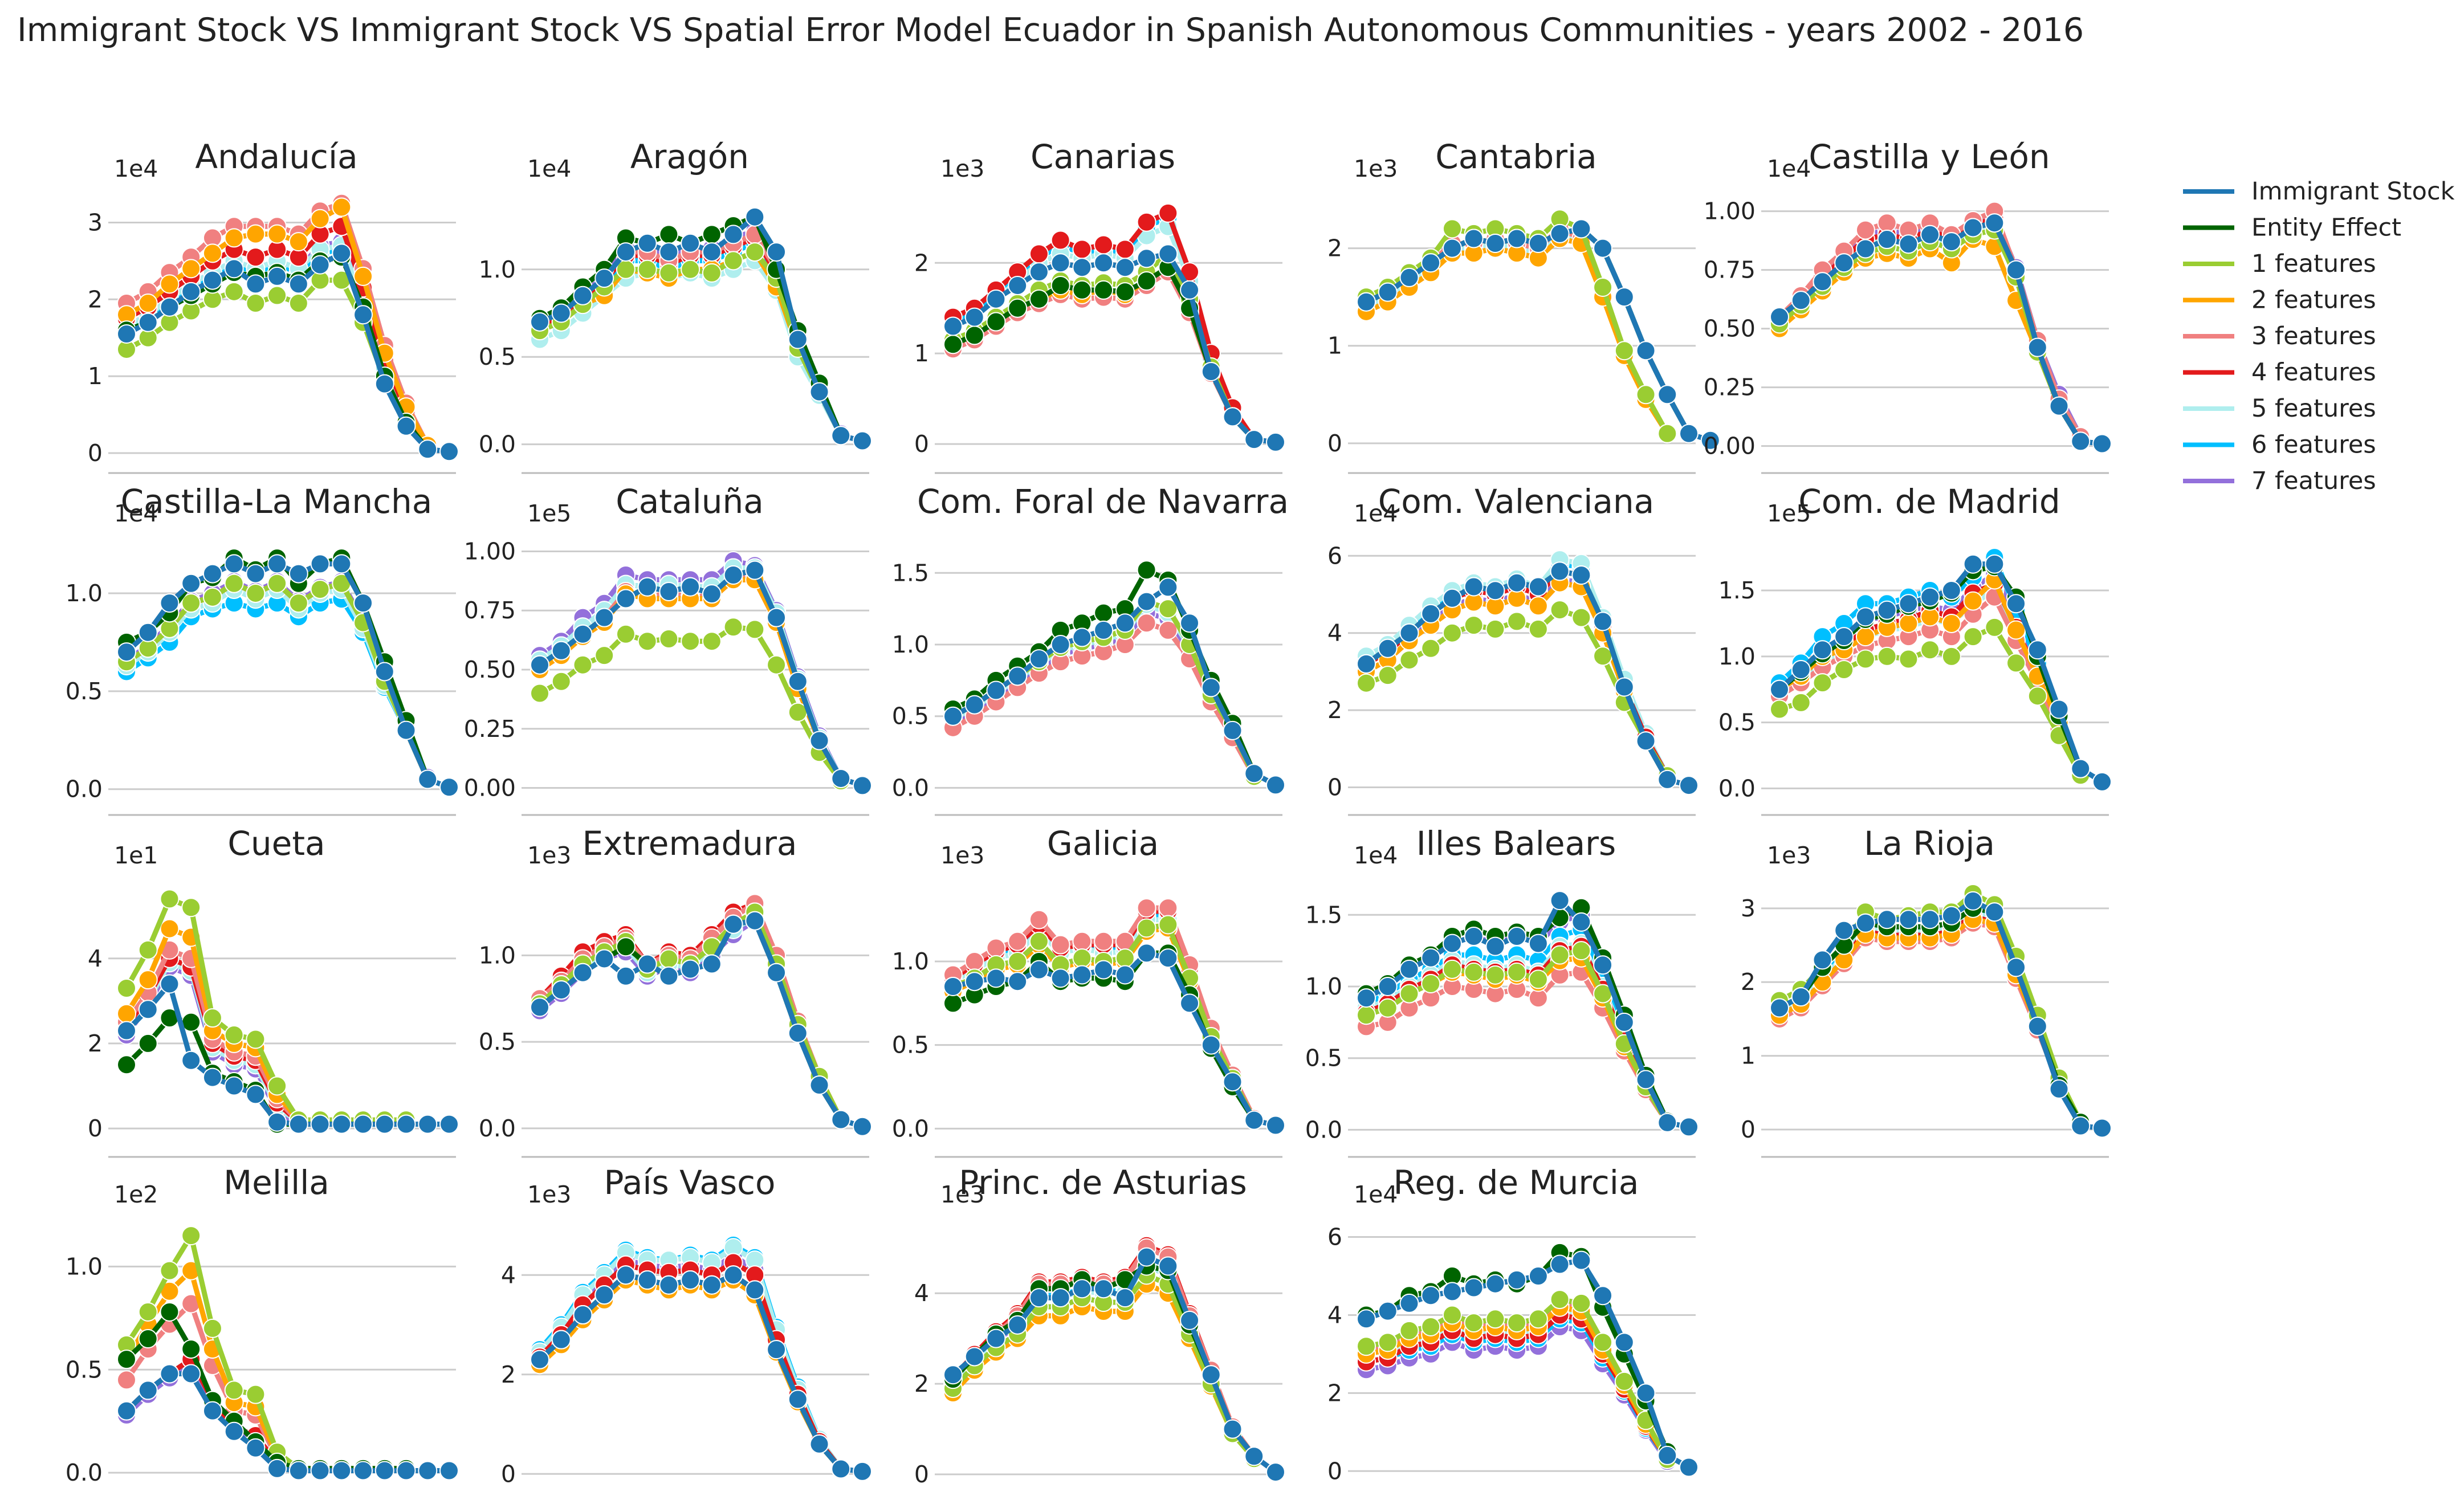 This screenshot has height=1496, width=2464. I want to click on y-tick-label: 0.00, so click(490, 788).